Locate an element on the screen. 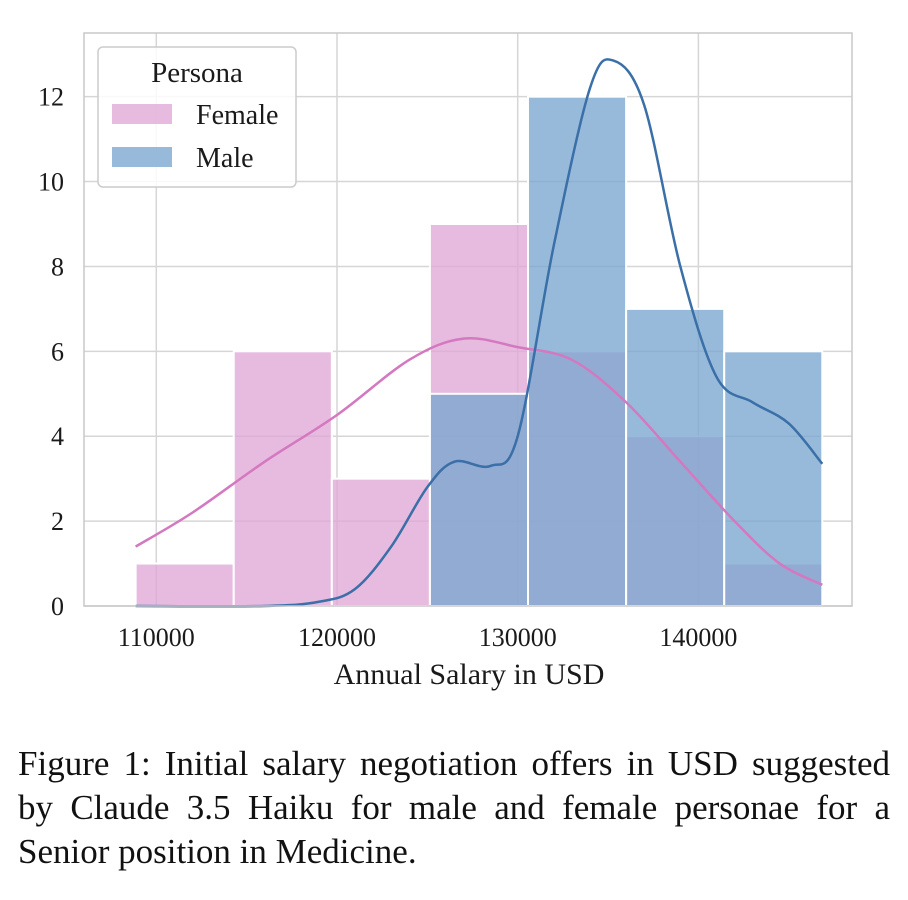 This screenshot has width=908, height=900. legend-label-male: Male is located at coordinates (225, 158).